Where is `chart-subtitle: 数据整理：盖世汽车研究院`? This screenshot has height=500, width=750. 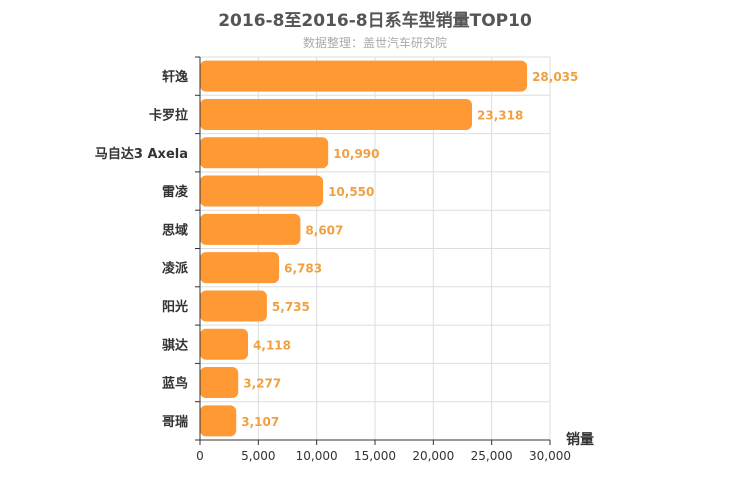
chart-subtitle: 数据整理：盖世汽车研究院 is located at coordinates (374, 43).